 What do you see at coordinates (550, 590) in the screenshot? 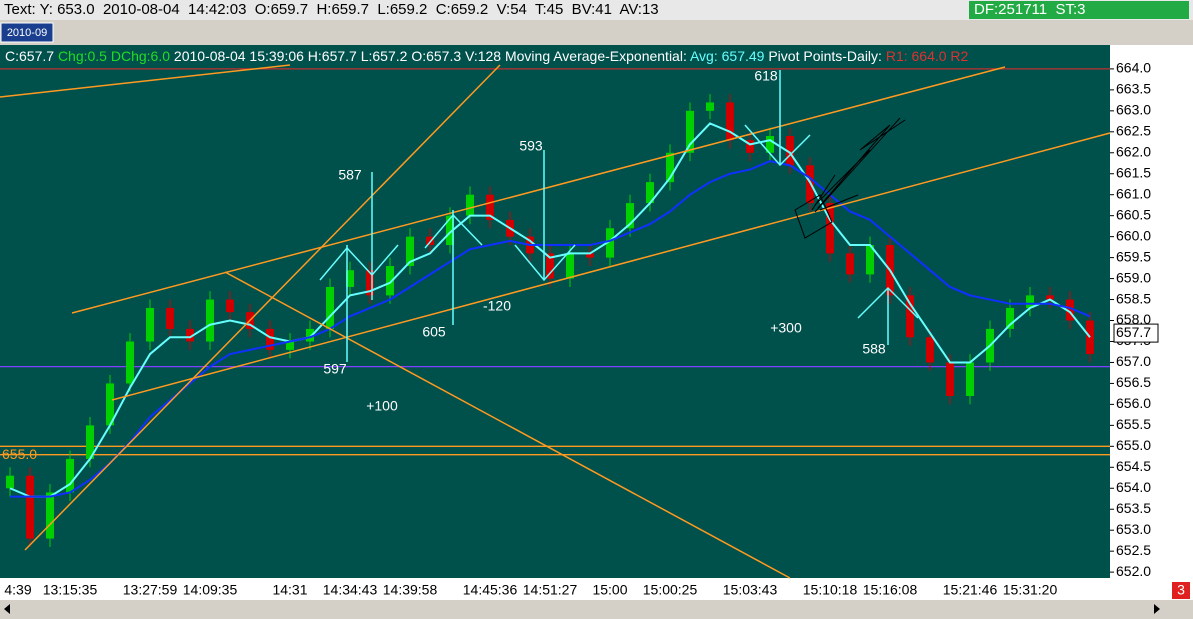
I see `x-tick-label: 14:51:27` at bounding box center [550, 590].